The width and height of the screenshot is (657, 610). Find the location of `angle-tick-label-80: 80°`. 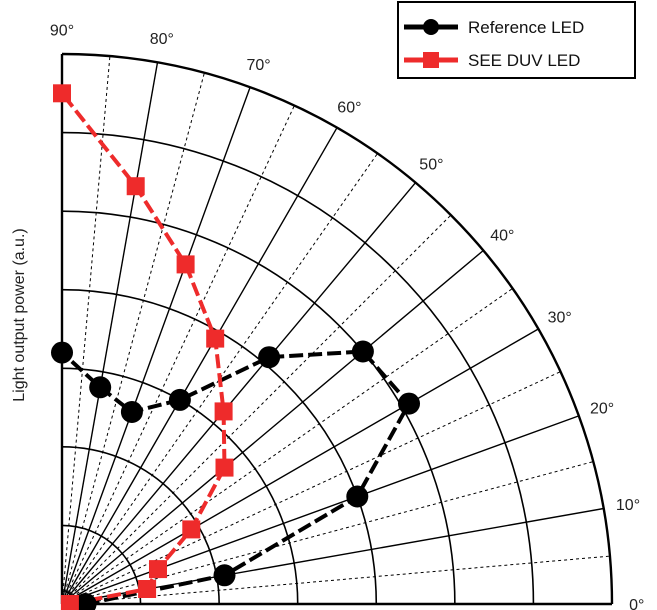

angle-tick-label-80: 80° is located at coordinates (162, 39).